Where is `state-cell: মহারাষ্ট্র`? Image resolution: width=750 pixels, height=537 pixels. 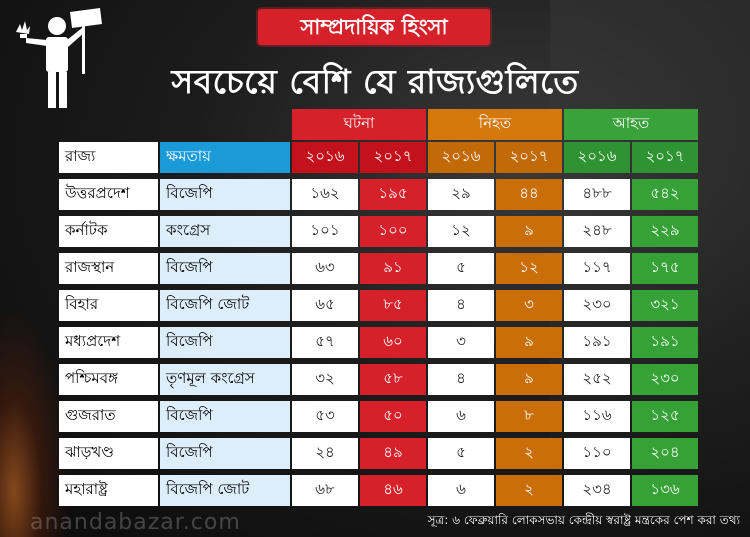 state-cell: মহারাষ্ট্র is located at coordinates (108, 490).